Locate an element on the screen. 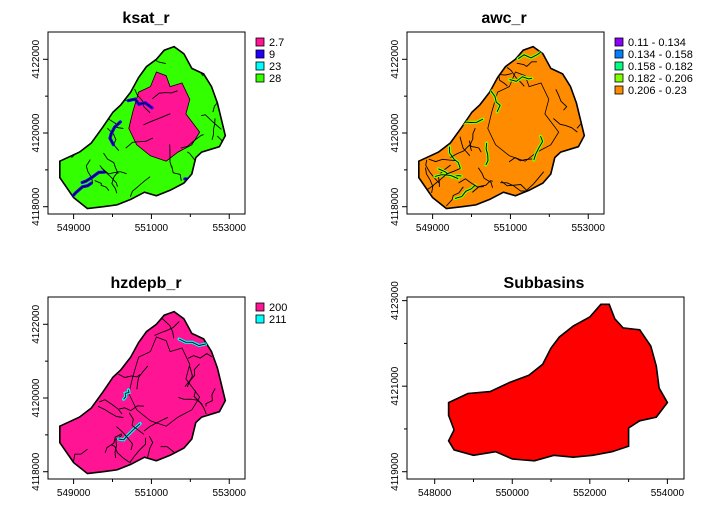  panel-title-ksat: ksat_r is located at coordinates (145, 18).